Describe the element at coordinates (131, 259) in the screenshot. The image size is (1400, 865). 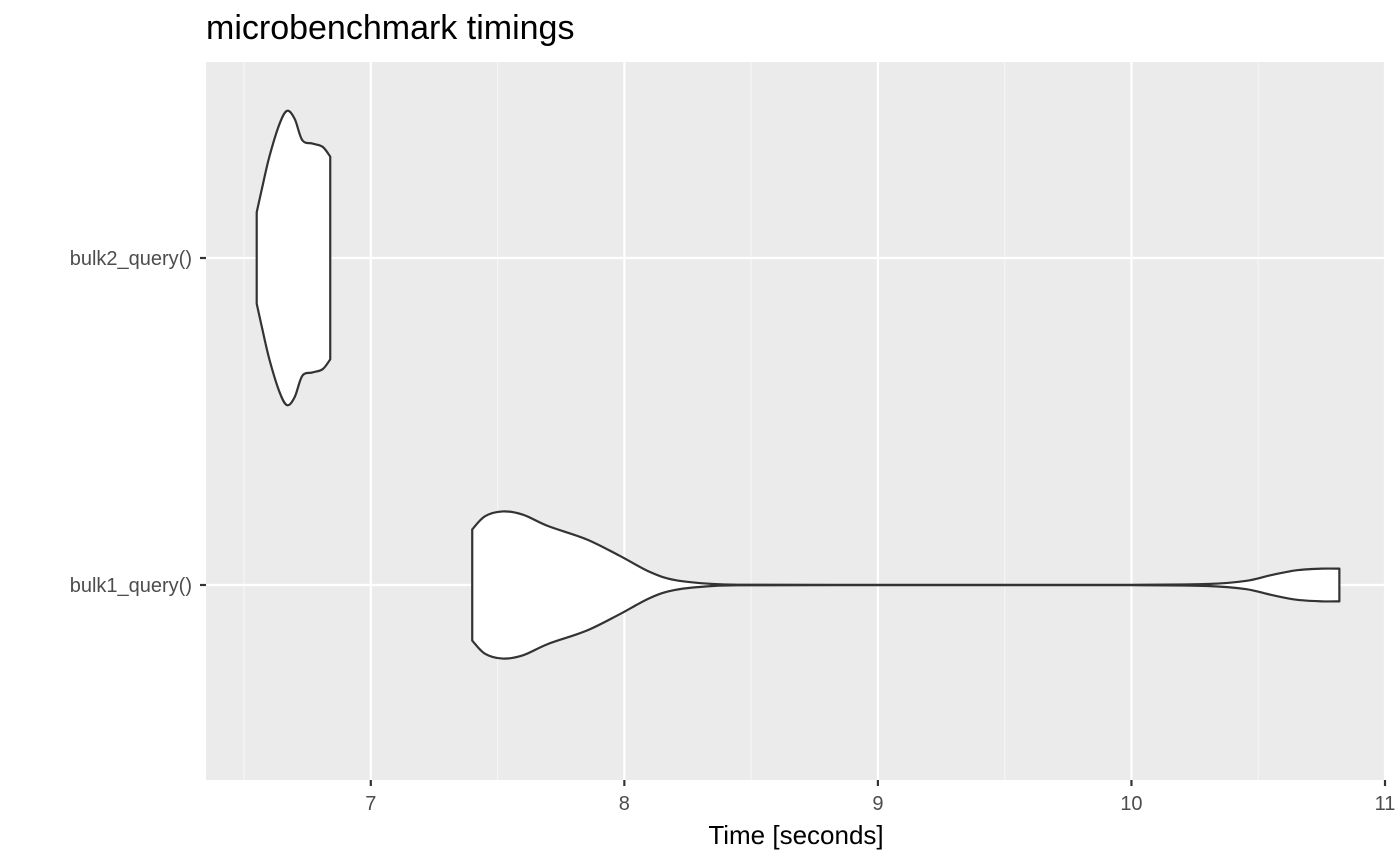
I see `y-tick-label: bulk2_query()` at that location.